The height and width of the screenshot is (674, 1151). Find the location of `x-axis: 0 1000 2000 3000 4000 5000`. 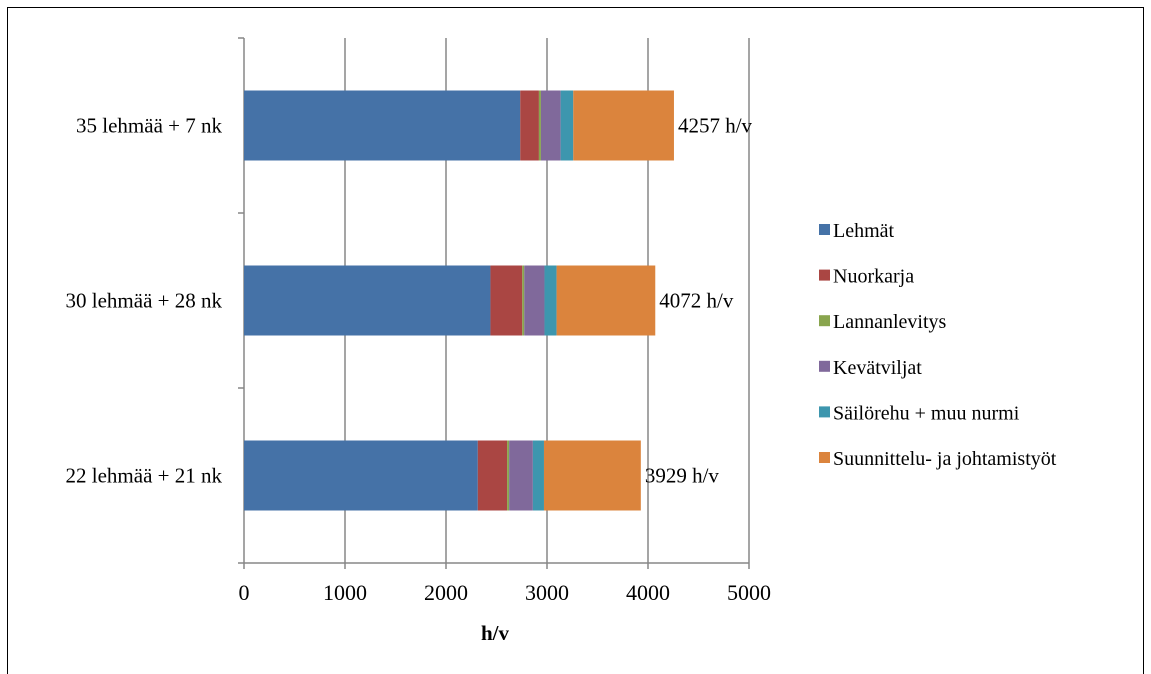

x-axis: 0 1000 2000 3000 4000 5000 is located at coordinates (505, 583).